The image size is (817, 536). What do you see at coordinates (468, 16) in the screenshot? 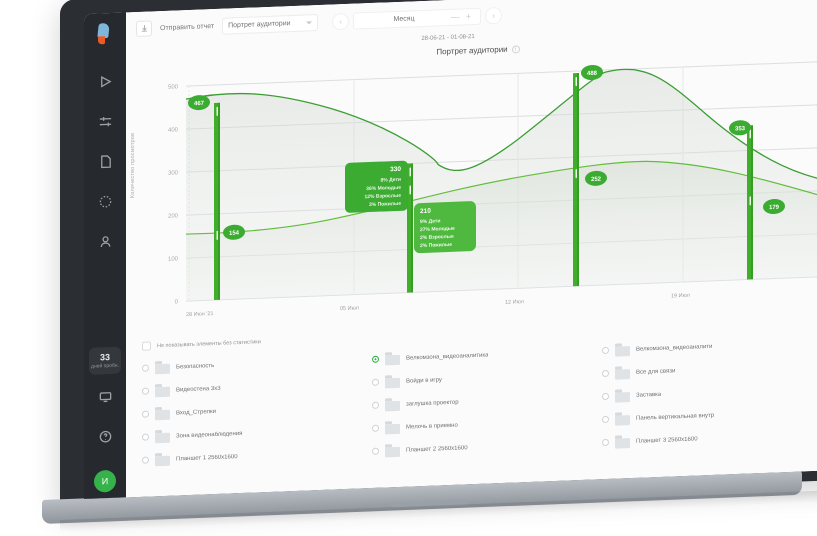
I see `period-increase-button: +` at bounding box center [468, 16].